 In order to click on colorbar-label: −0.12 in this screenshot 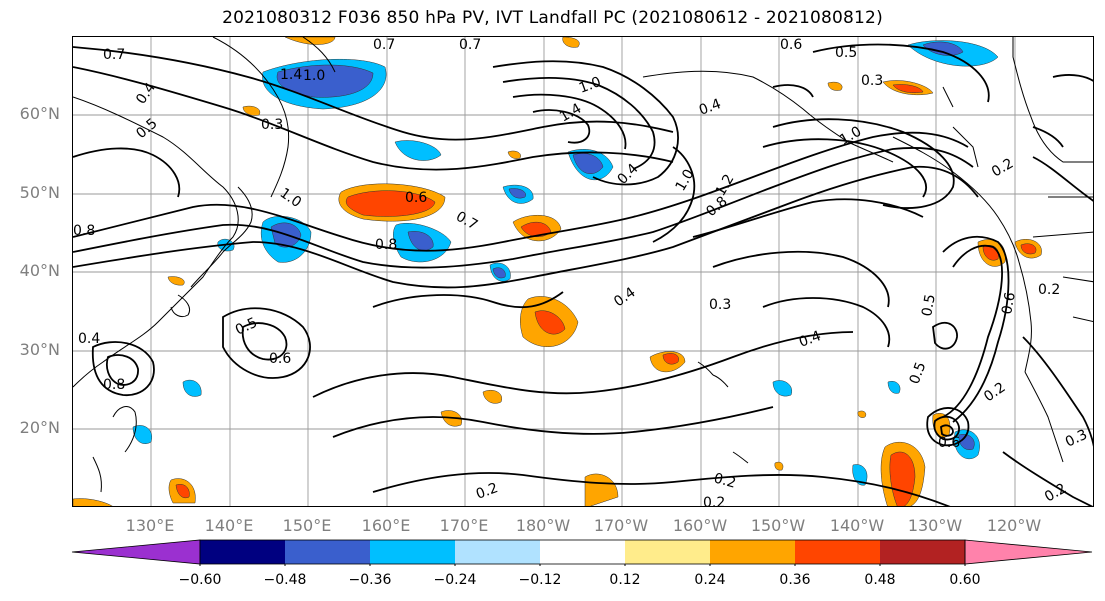, I will do `click(540, 580)`.